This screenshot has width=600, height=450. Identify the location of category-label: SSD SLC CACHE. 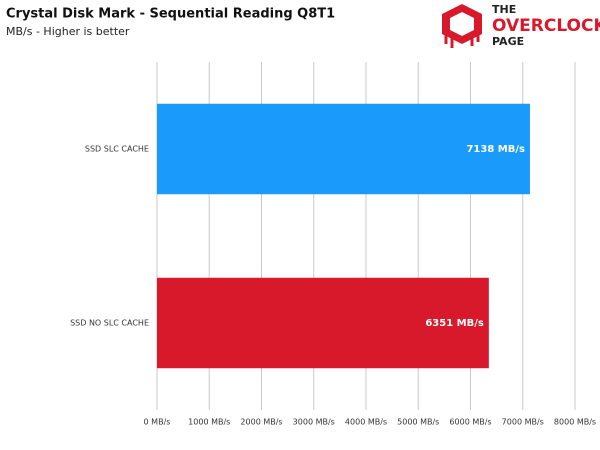
(117, 149).